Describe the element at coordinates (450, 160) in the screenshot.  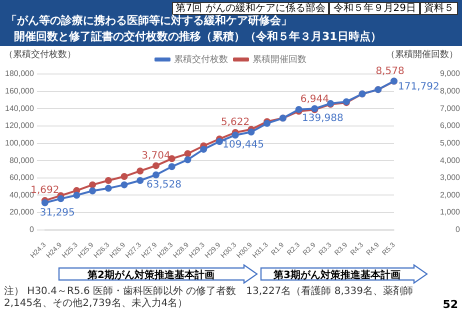
I see `y2-tick-label: 4,000` at that location.